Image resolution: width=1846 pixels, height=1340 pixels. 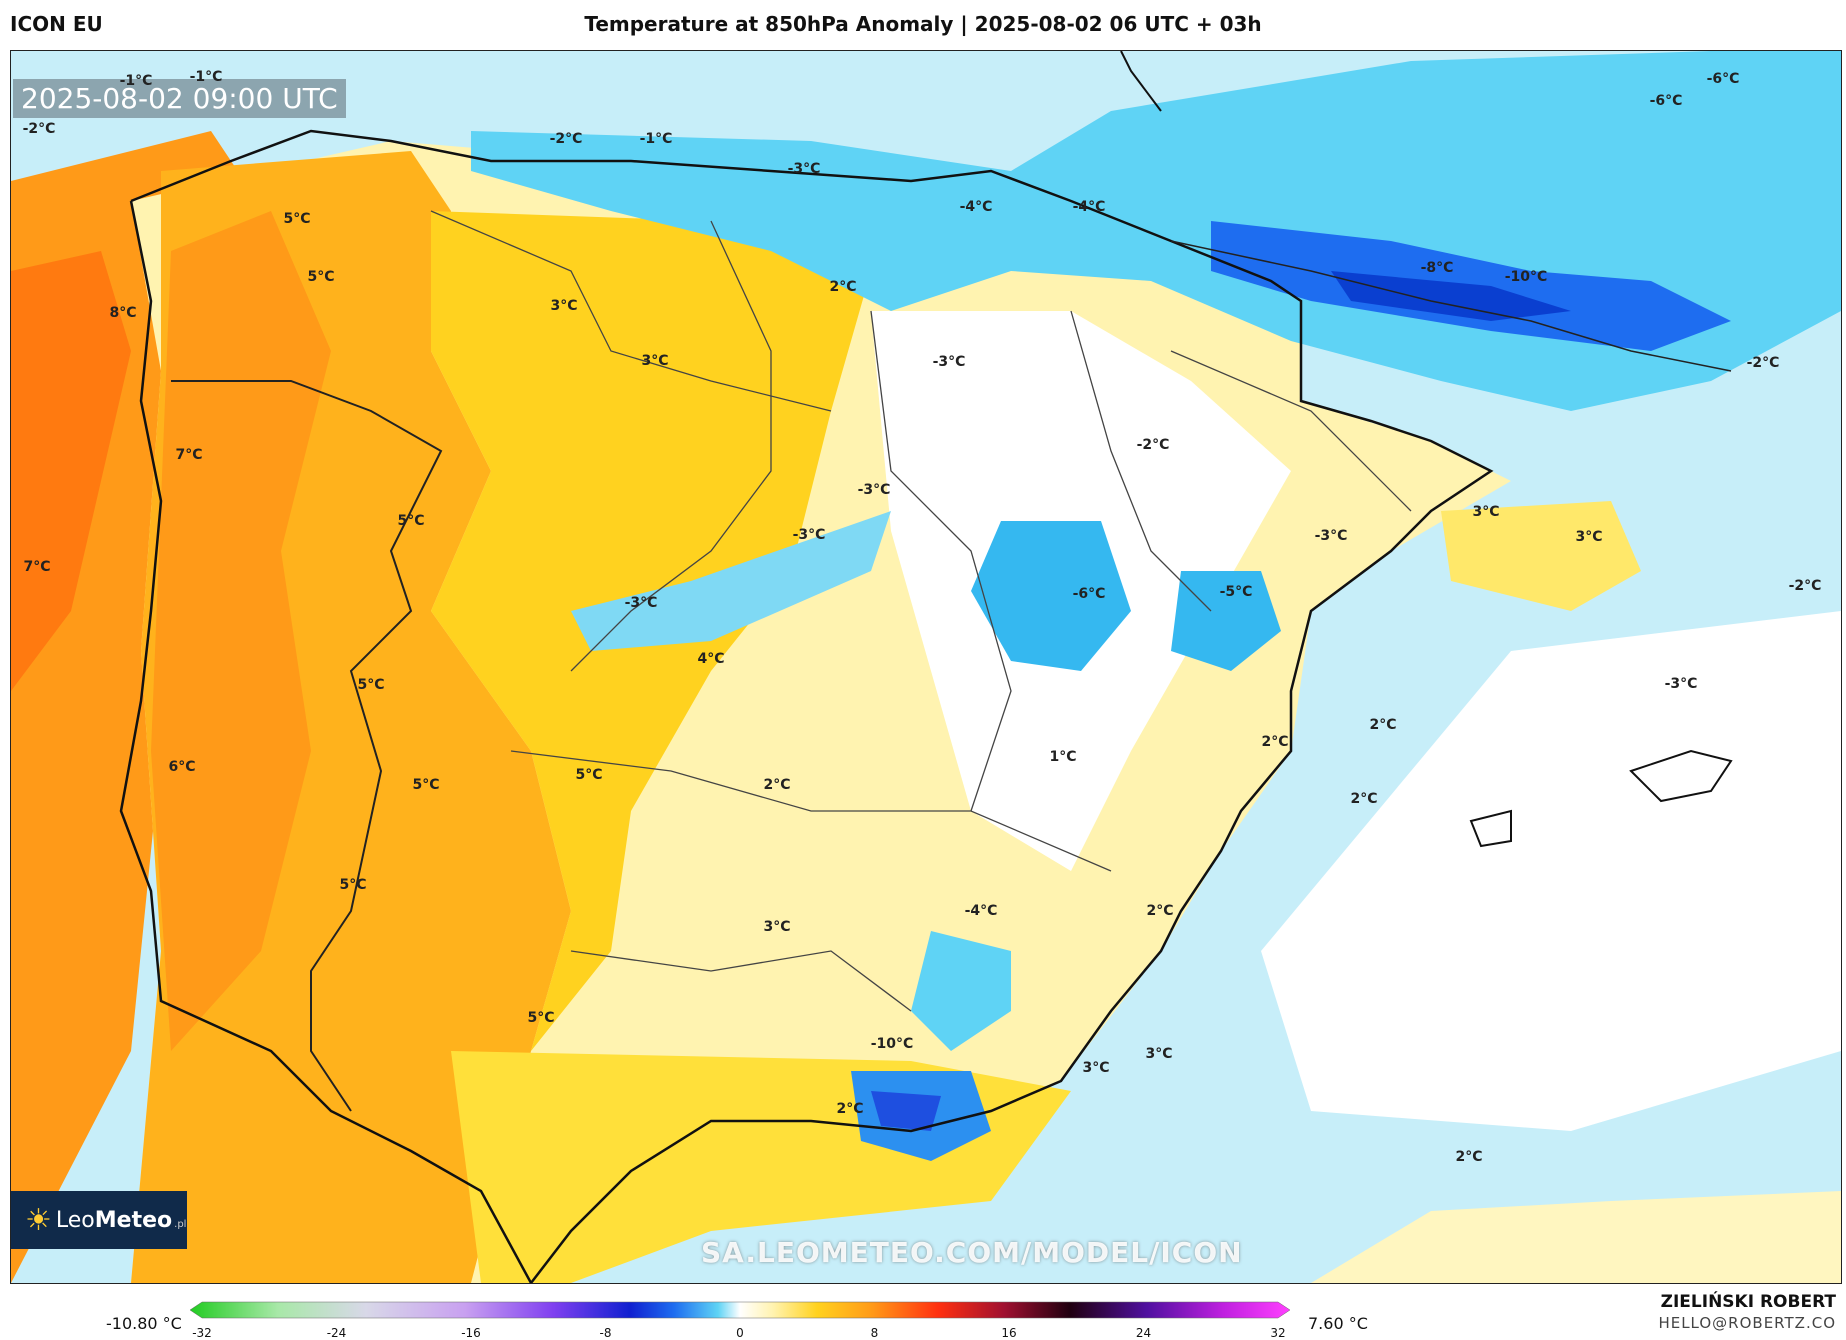 What do you see at coordinates (1009, 1333) in the screenshot?
I see `legend-tick: 16` at bounding box center [1009, 1333].